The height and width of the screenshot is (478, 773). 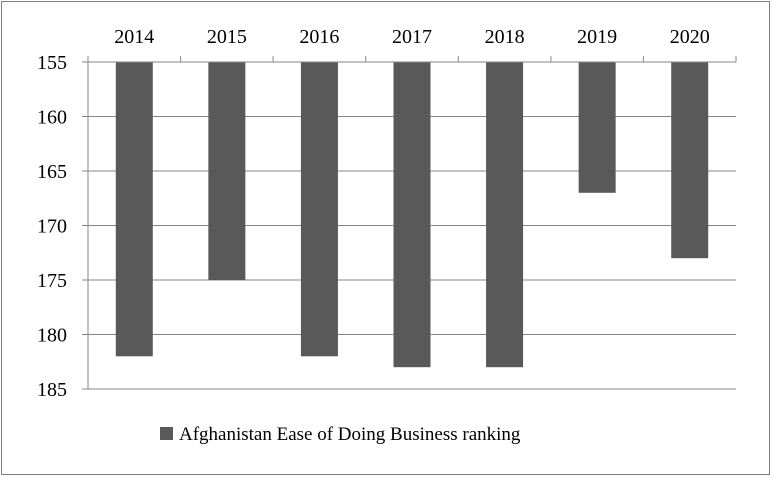 I want to click on bar-2019, so click(x=597, y=127).